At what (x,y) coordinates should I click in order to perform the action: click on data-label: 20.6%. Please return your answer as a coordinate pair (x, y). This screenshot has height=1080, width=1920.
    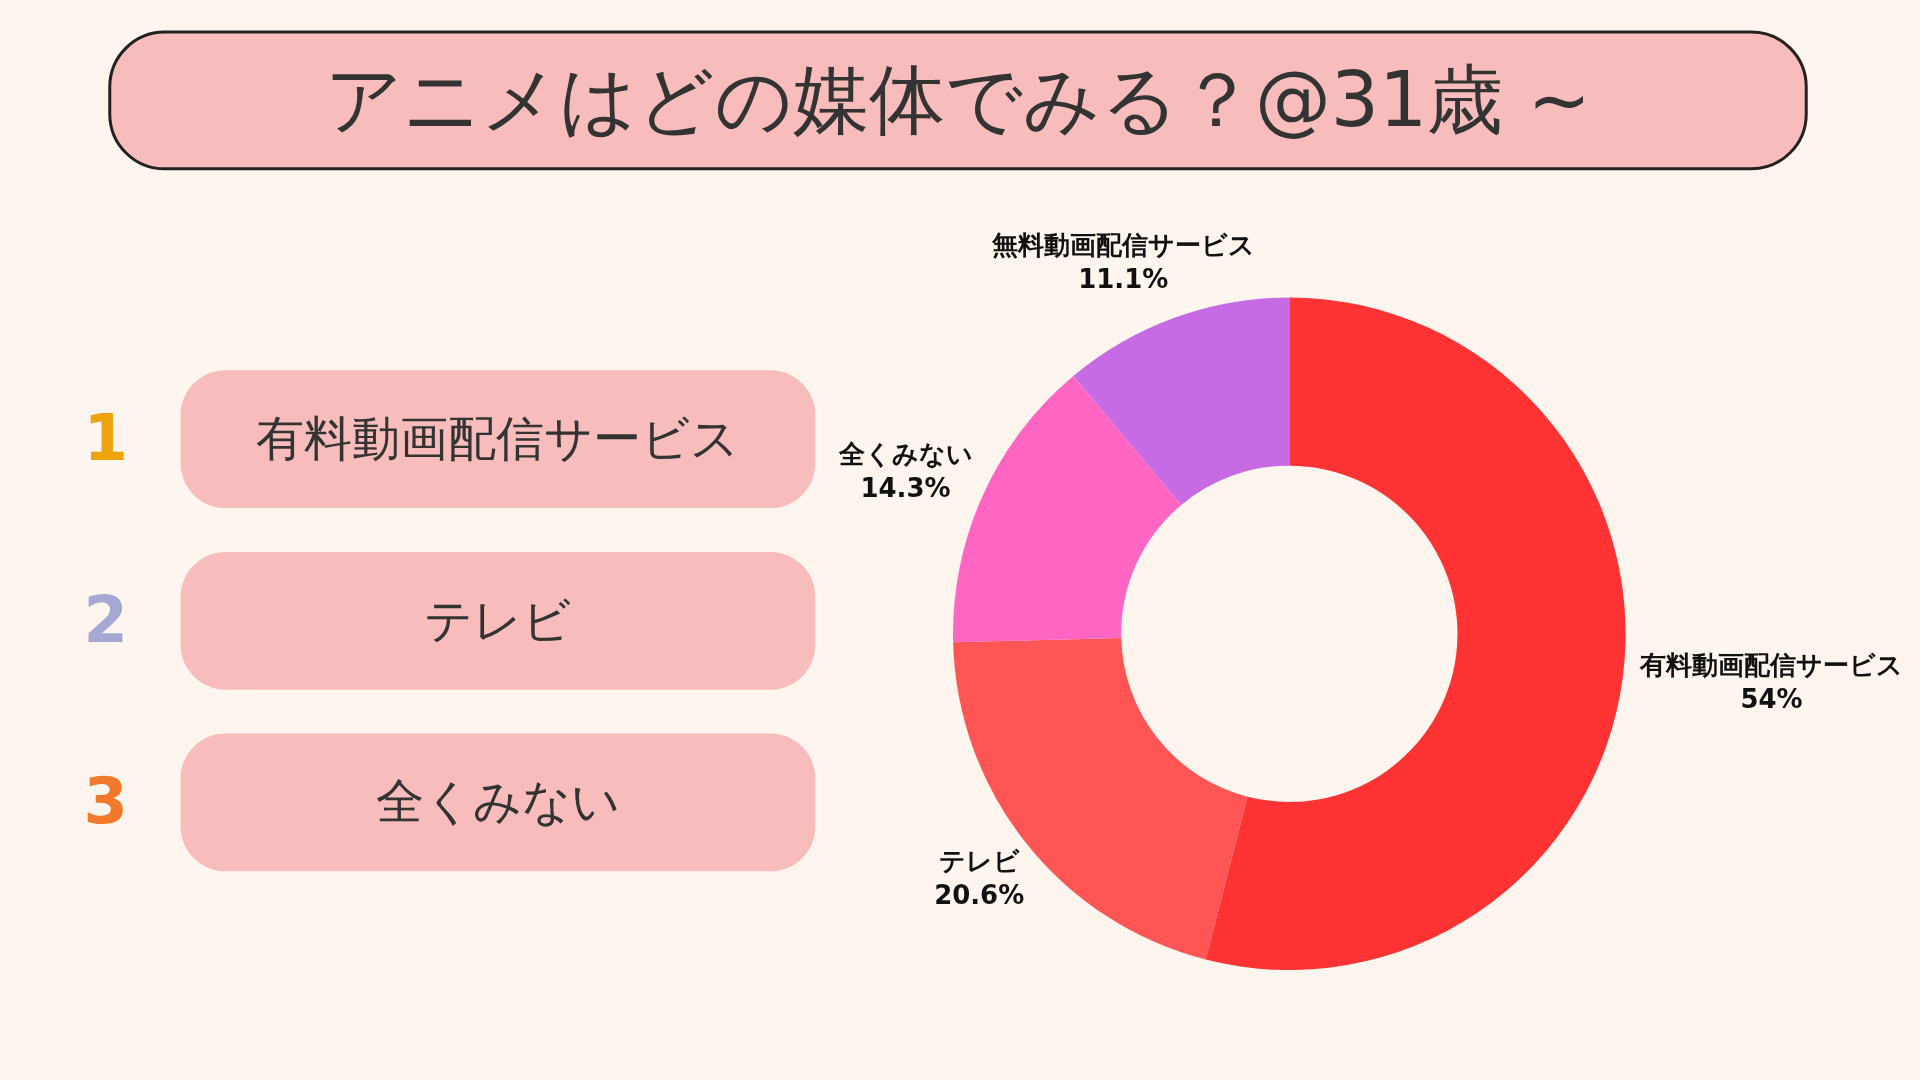
    Looking at the image, I should click on (979, 895).